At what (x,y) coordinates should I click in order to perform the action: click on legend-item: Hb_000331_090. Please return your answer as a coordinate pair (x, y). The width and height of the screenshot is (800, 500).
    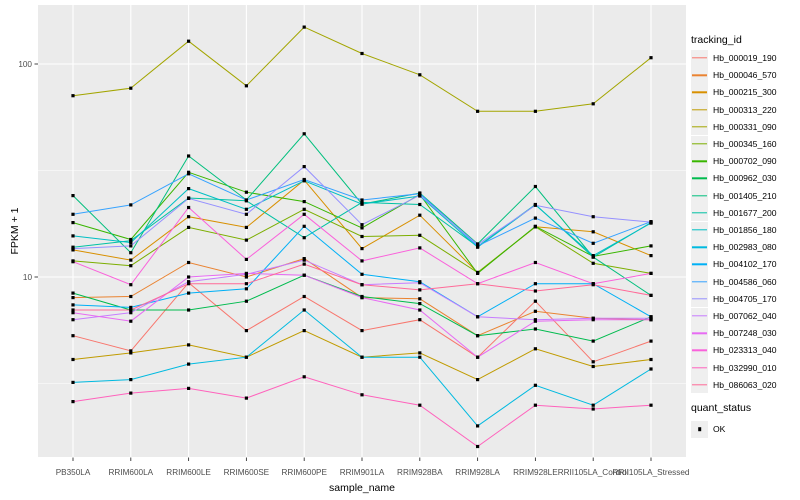
    Looking at the image, I should click on (734, 127).